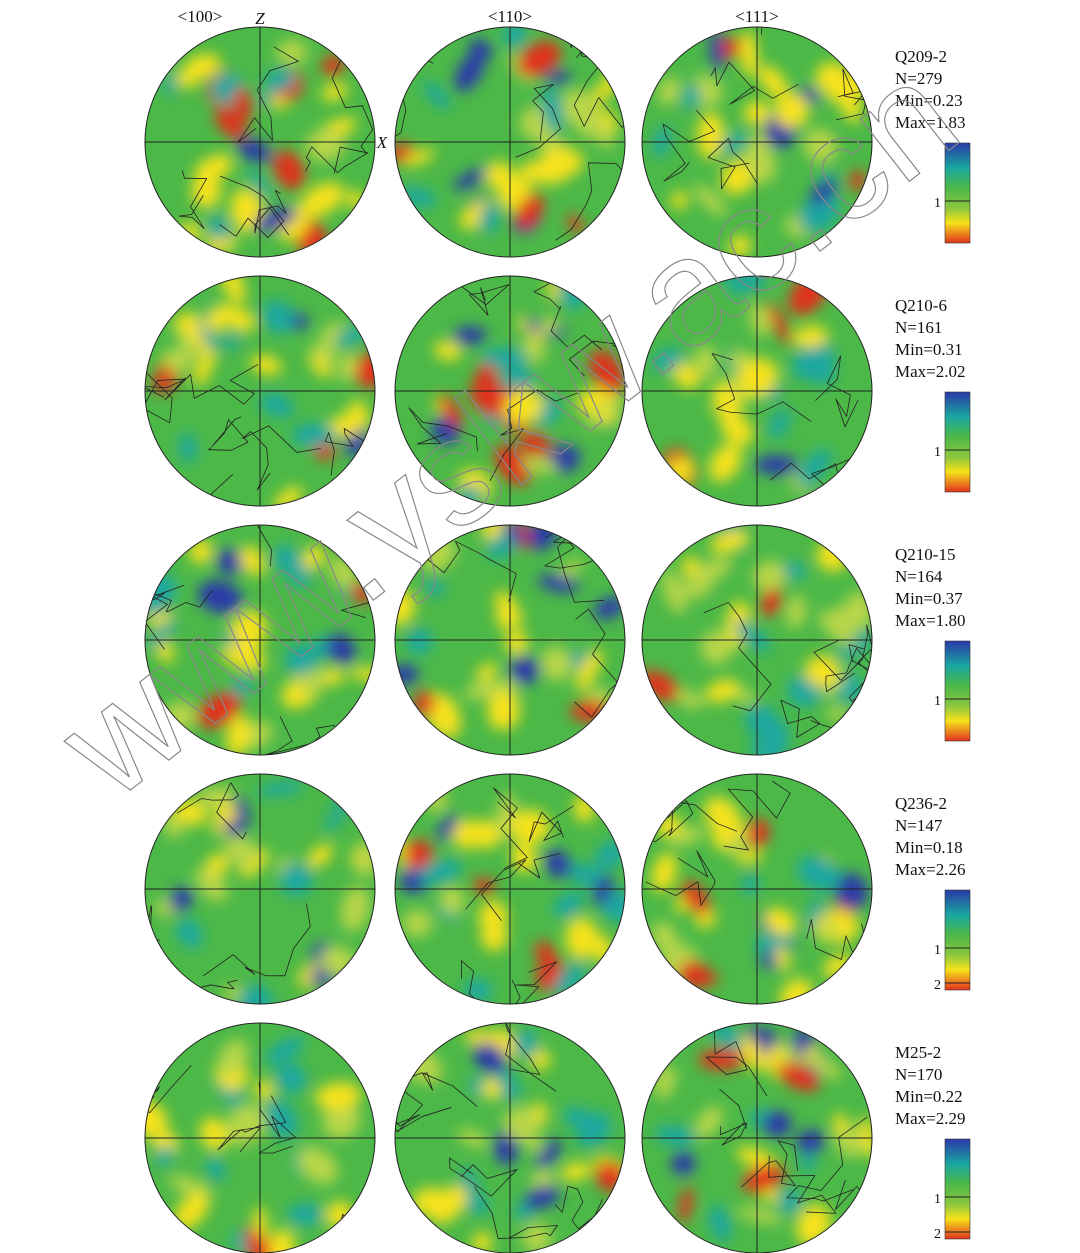 This screenshot has width=1080, height=1253. What do you see at coordinates (930, 371) in the screenshot?
I see `sample-max: Max=2.02` at bounding box center [930, 371].